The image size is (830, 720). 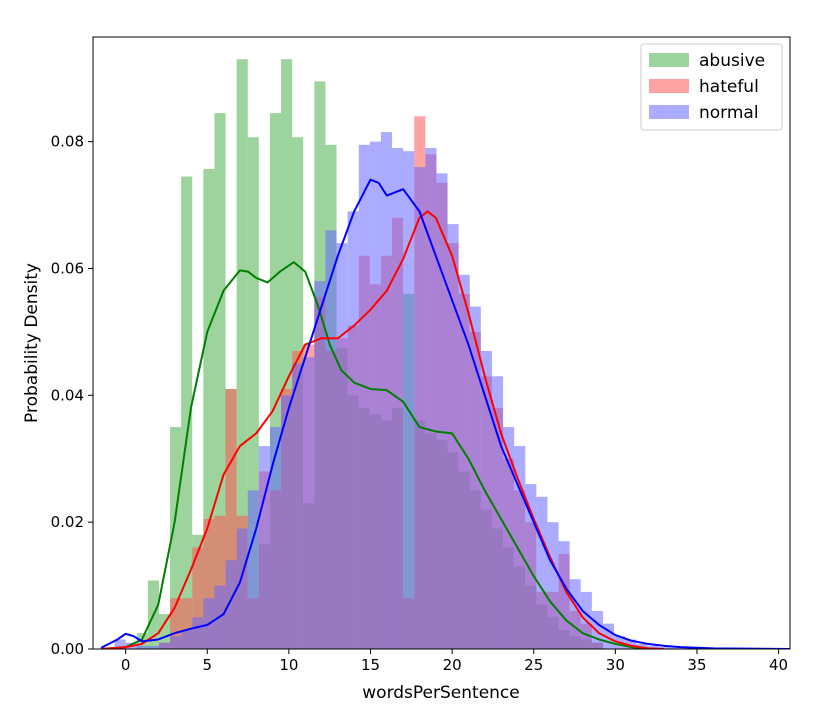 What do you see at coordinates (729, 113) in the screenshot?
I see `legend-label-normal: normal` at bounding box center [729, 113].